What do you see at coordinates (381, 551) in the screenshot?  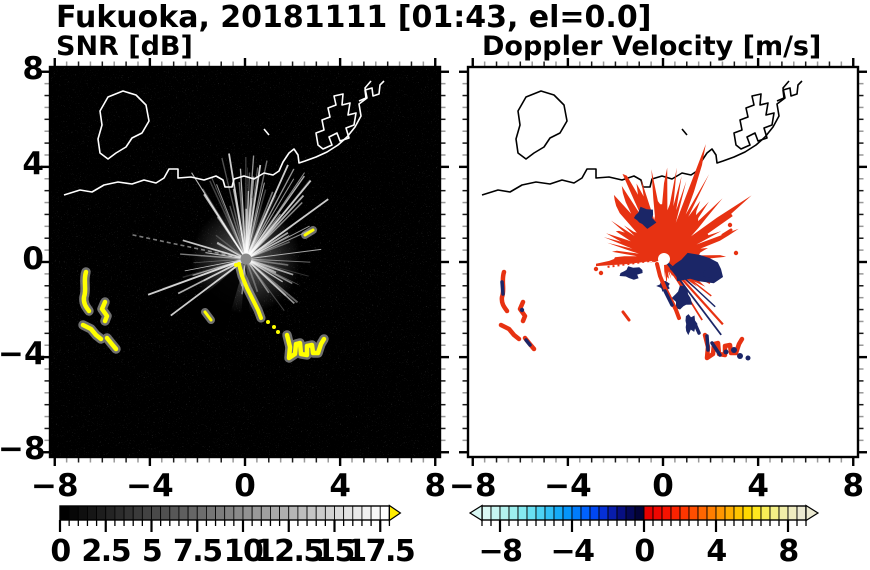 I see `snr-colorbar-label: 17.5` at bounding box center [381, 551].